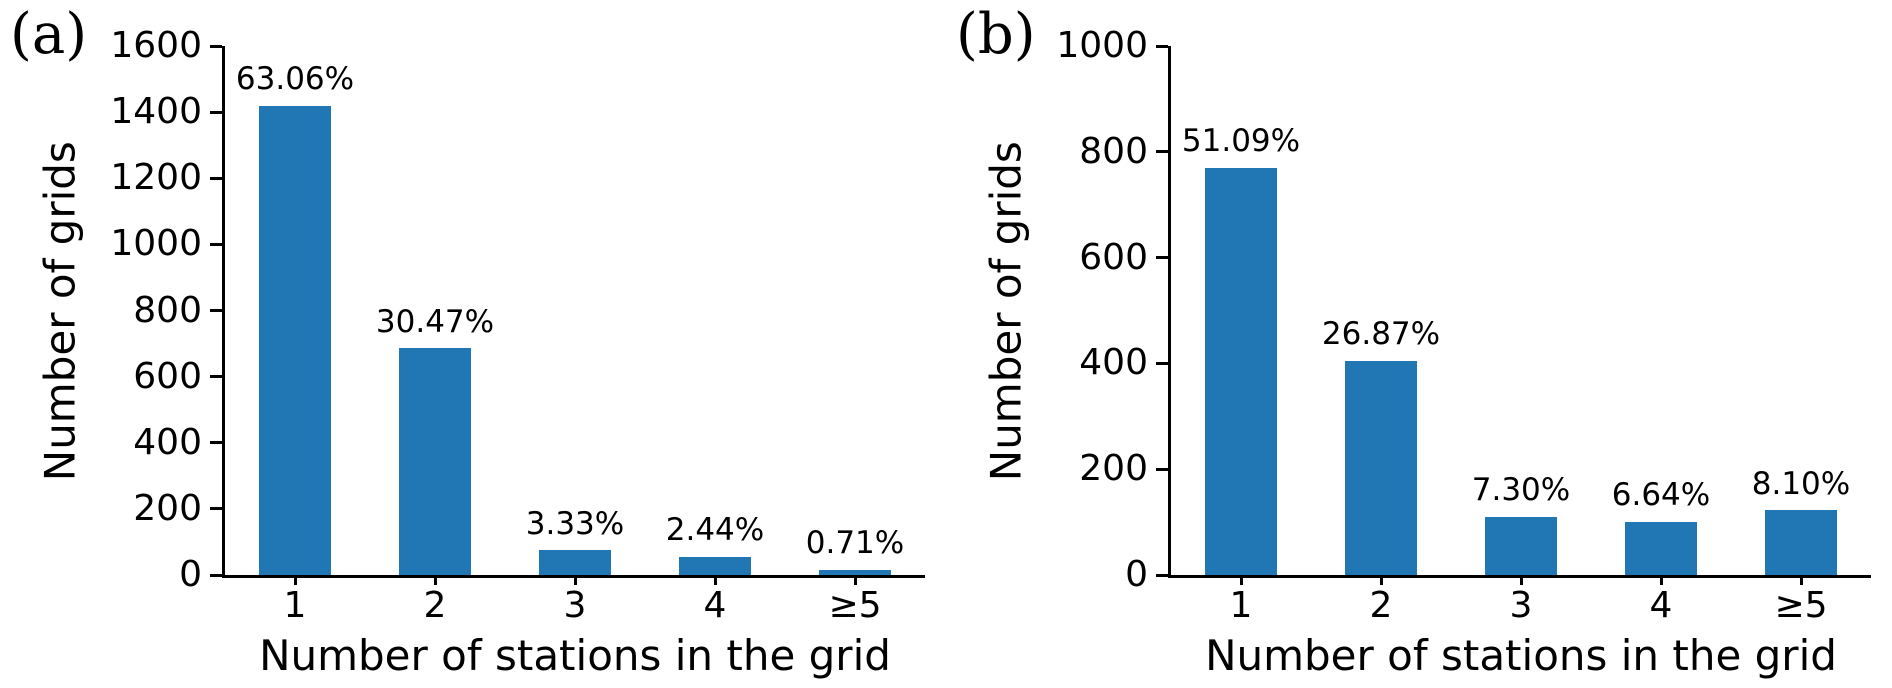 The width and height of the screenshot is (1892, 688). What do you see at coordinates (1241, 141) in the screenshot?
I see `bar-value-label: 51.09%` at bounding box center [1241, 141].